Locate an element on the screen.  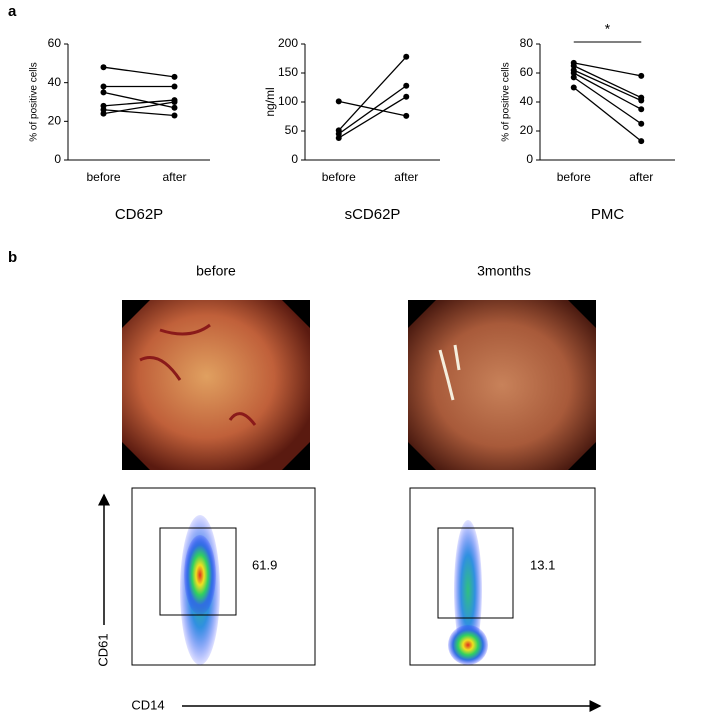
panel-label: b is located at coordinates (12, 257).